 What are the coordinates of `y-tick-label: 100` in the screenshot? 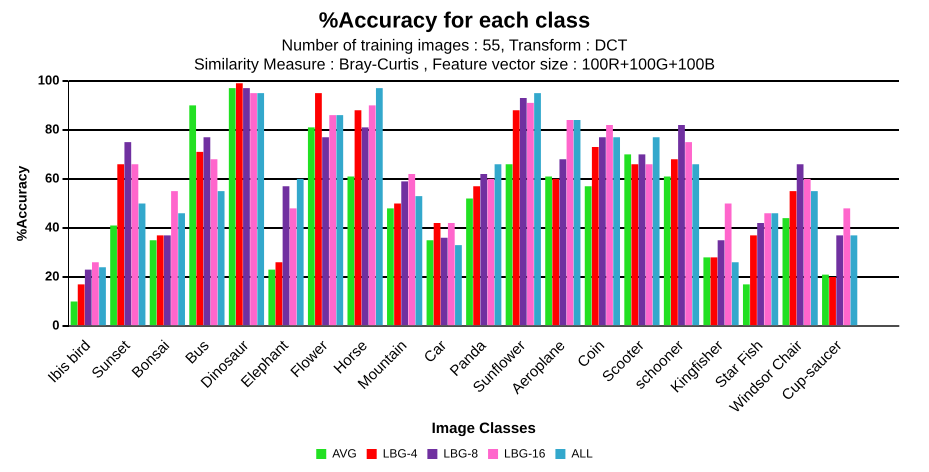 It's located at (49, 80).